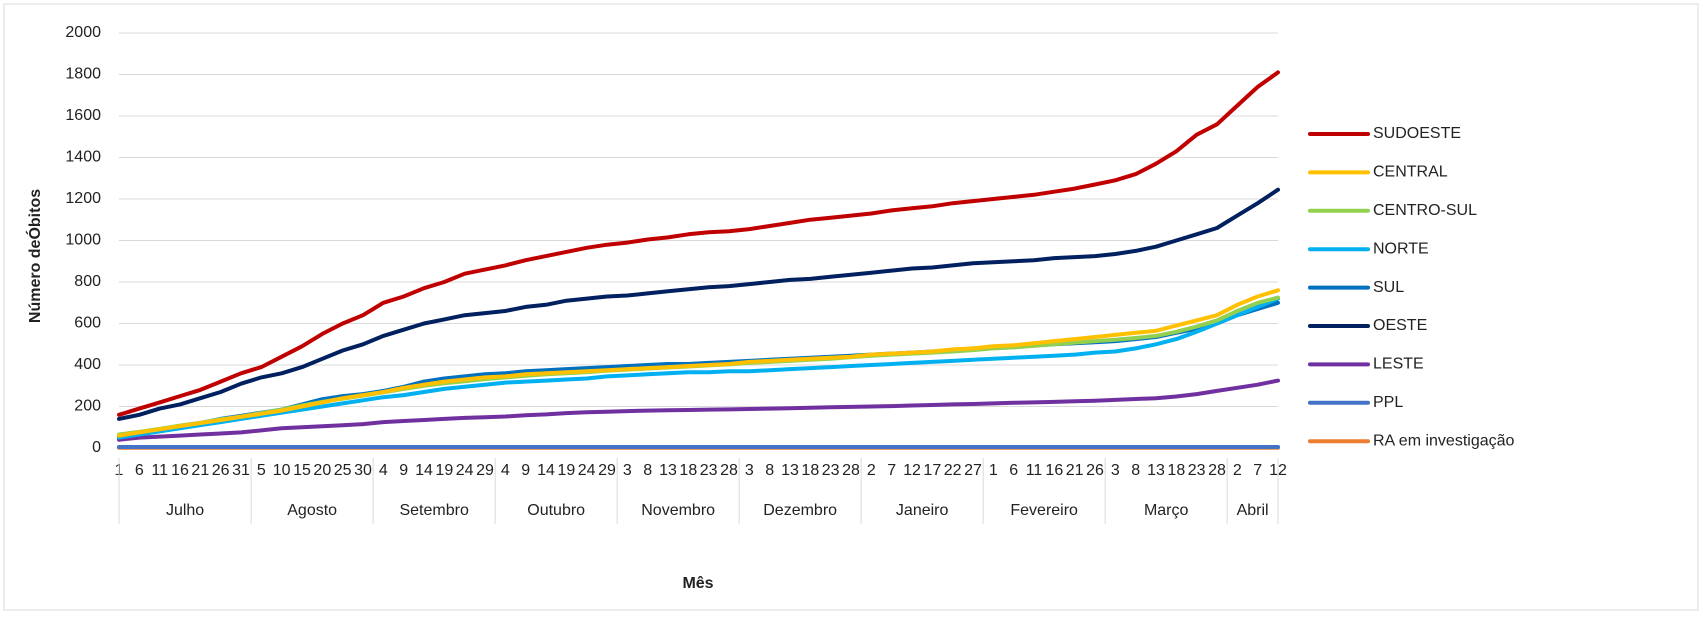 The image size is (1703, 620). I want to click on y-tick-label: 200, so click(87, 406).